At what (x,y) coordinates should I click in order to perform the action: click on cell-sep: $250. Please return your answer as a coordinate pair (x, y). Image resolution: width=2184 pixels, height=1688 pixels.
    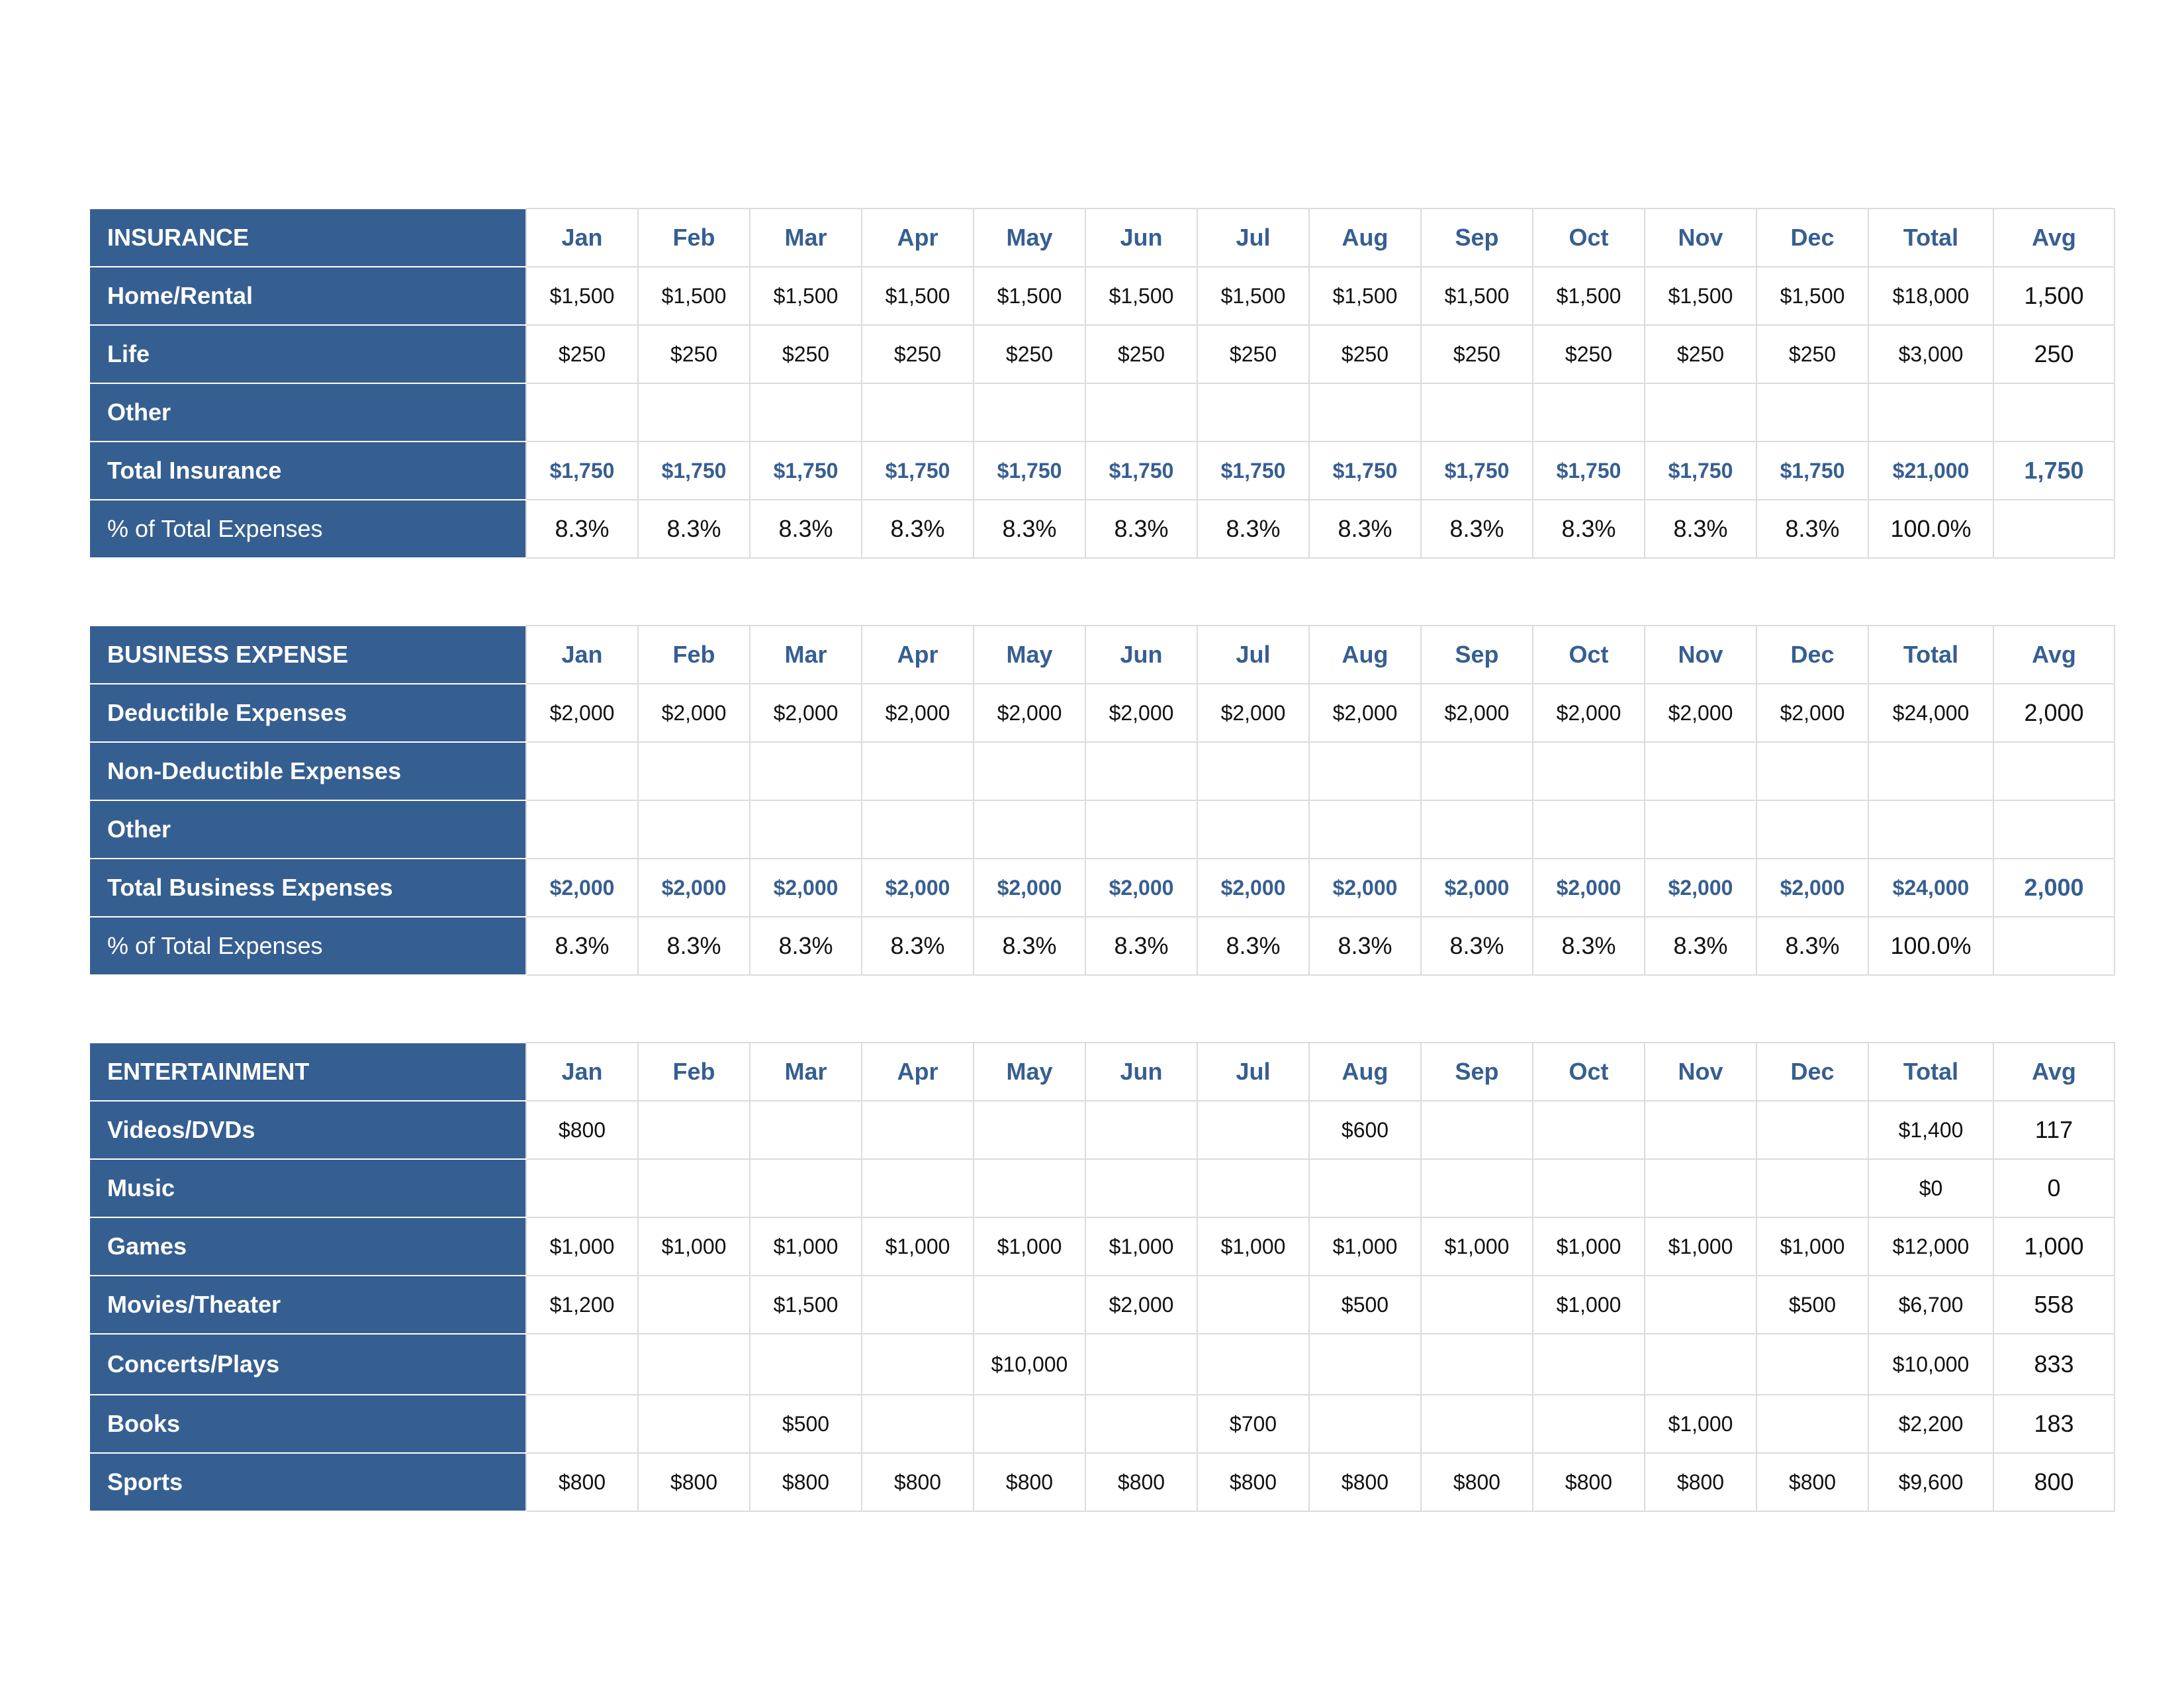
    Looking at the image, I should click on (1476, 354).